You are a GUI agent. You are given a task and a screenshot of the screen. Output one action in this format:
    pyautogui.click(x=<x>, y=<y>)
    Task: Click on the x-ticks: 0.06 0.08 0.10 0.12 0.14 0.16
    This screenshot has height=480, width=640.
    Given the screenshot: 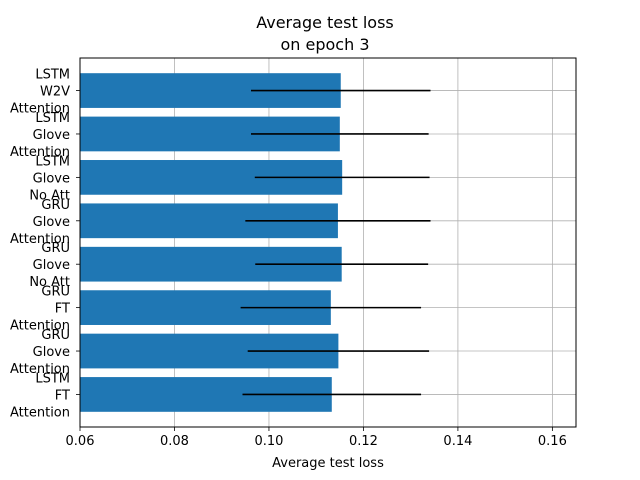 What is the action you would take?
    pyautogui.click(x=316, y=438)
    